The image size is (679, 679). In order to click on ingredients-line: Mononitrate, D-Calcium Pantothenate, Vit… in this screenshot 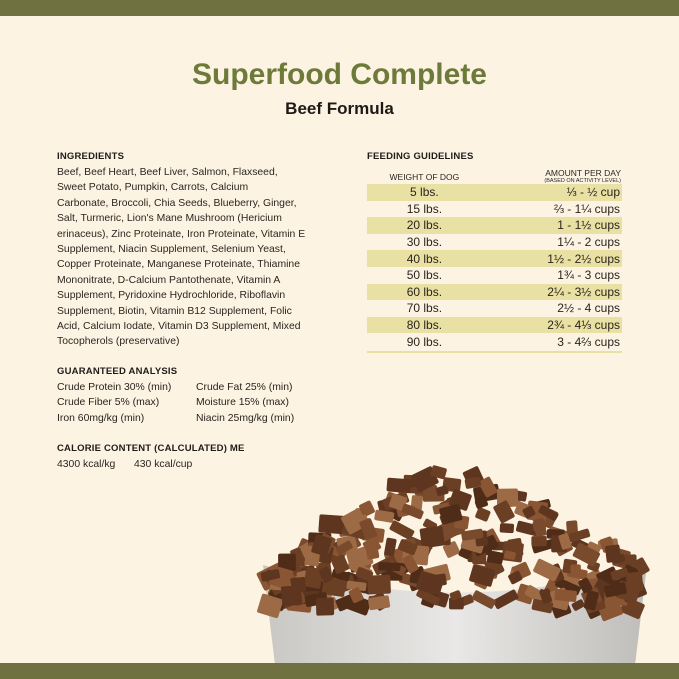, I will do `click(169, 280)`.